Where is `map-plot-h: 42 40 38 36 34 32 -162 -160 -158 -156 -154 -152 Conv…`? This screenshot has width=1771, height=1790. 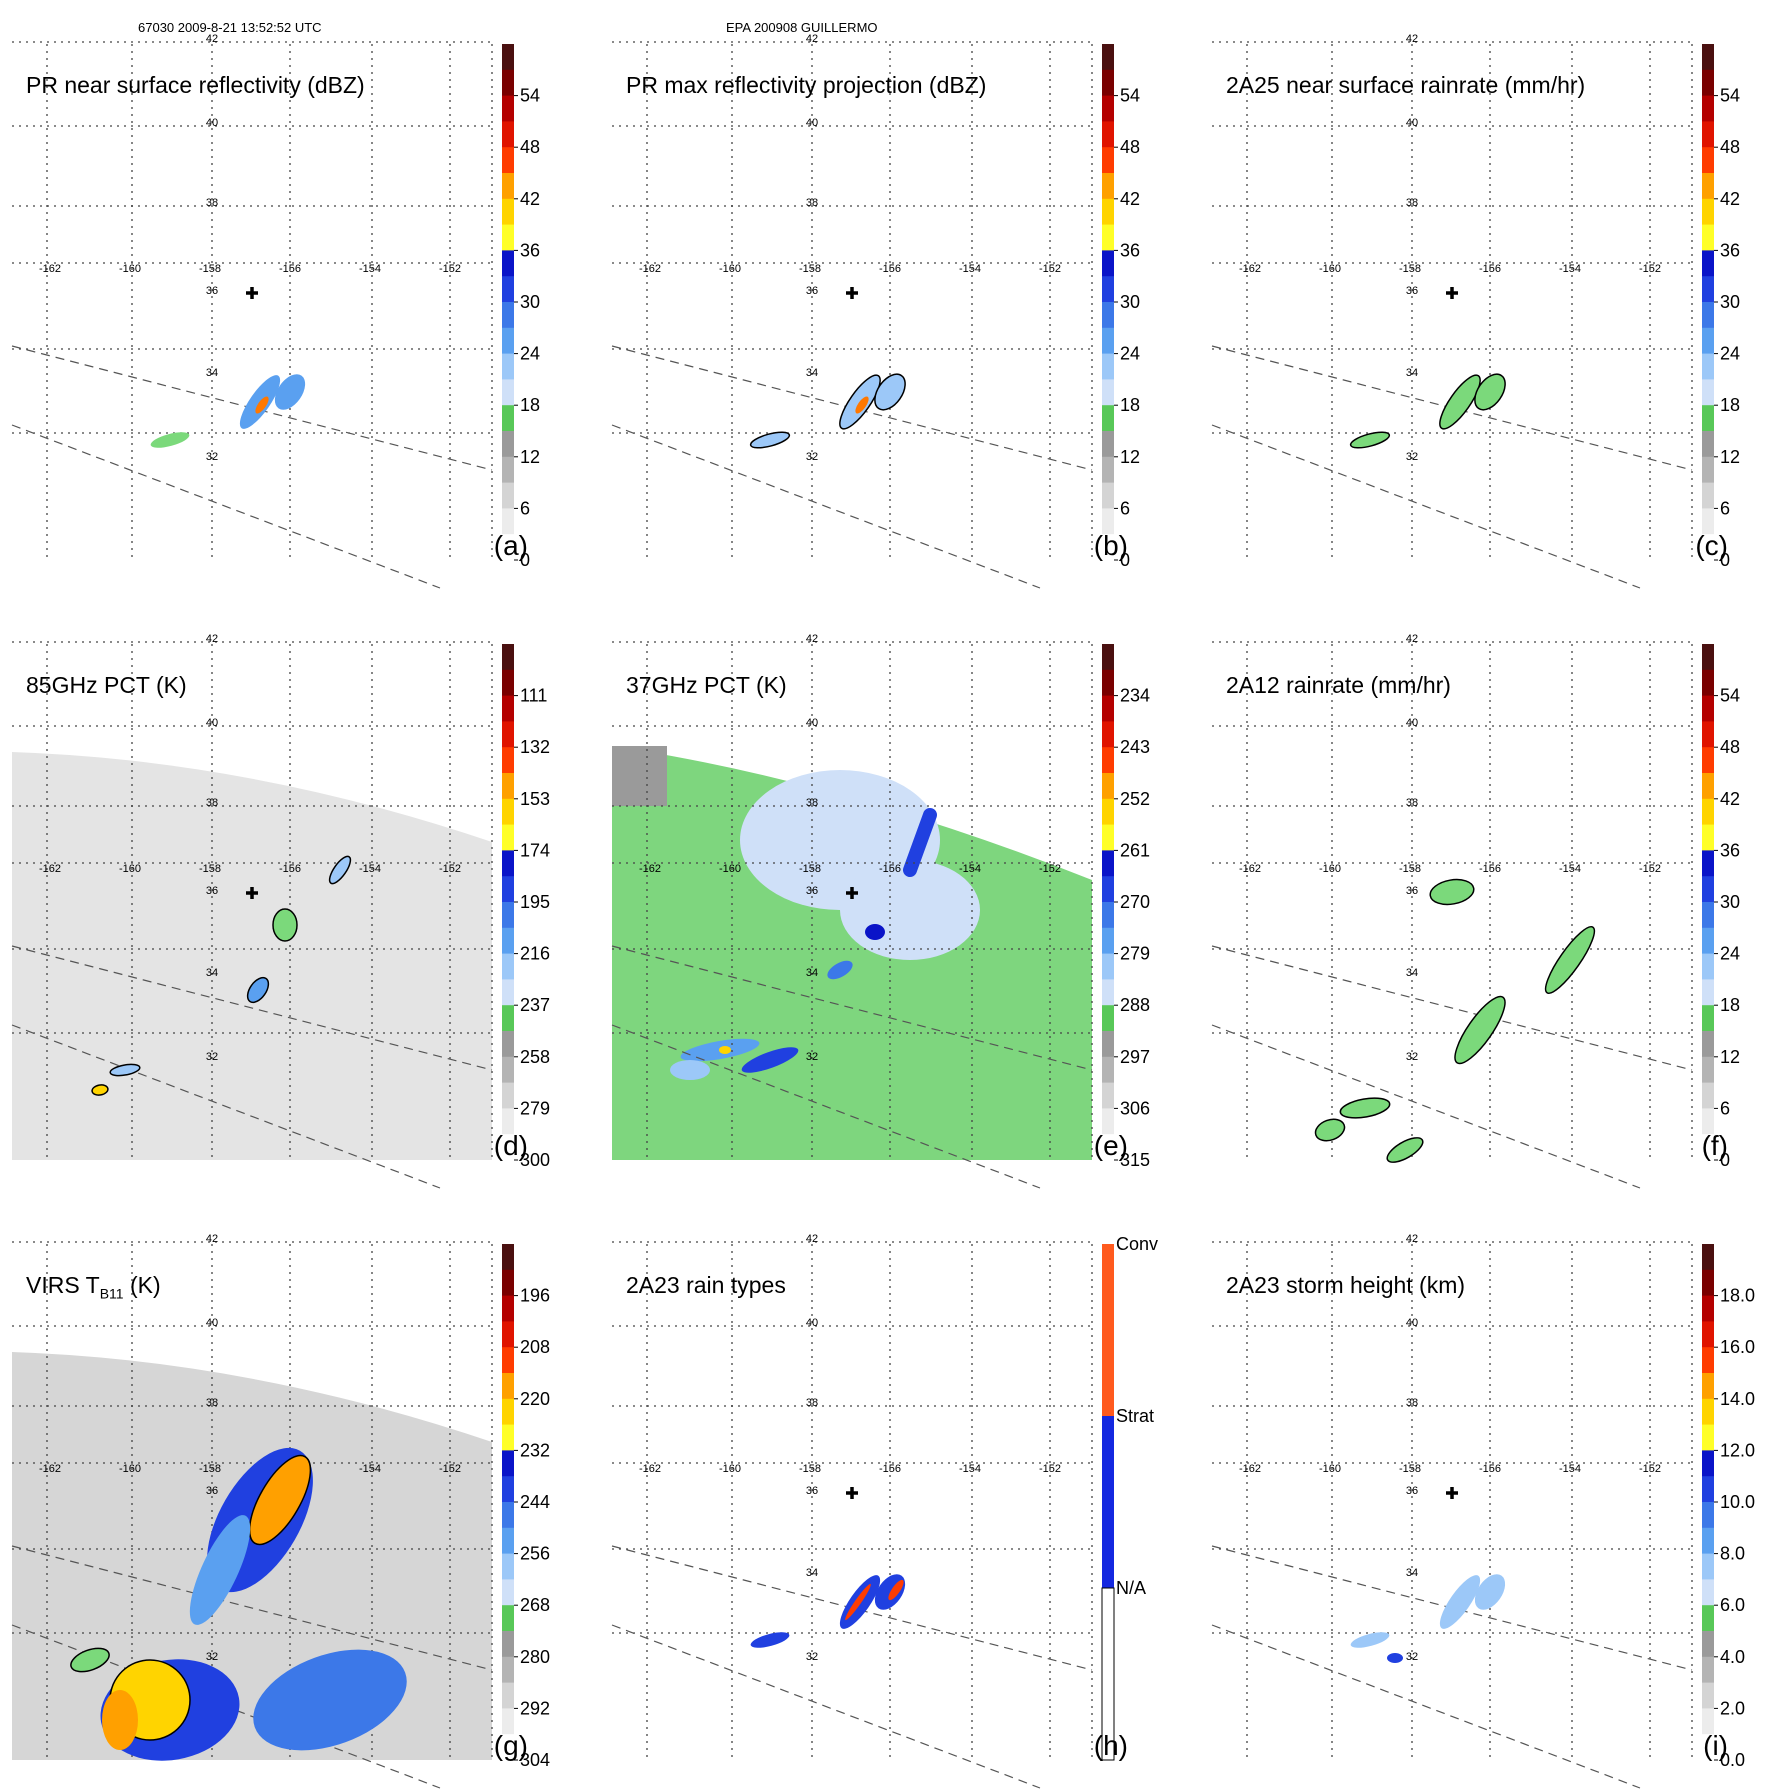 map-plot-h: 42 40 38 36 34 32 -162 -160 -158 -156 -154 -152 Conv… is located at coordinates (884, 1511).